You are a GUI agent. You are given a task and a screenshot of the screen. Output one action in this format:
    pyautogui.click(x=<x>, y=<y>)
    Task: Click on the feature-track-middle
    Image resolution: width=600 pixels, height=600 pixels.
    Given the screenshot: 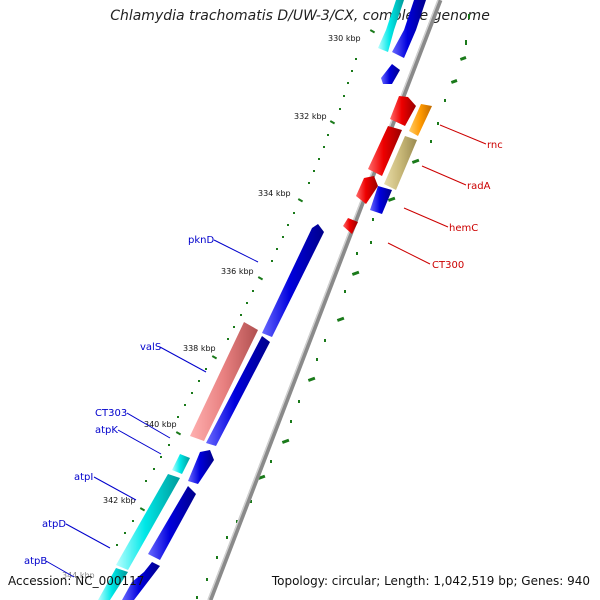 What is the action you would take?
    pyautogui.click(x=256, y=354)
    